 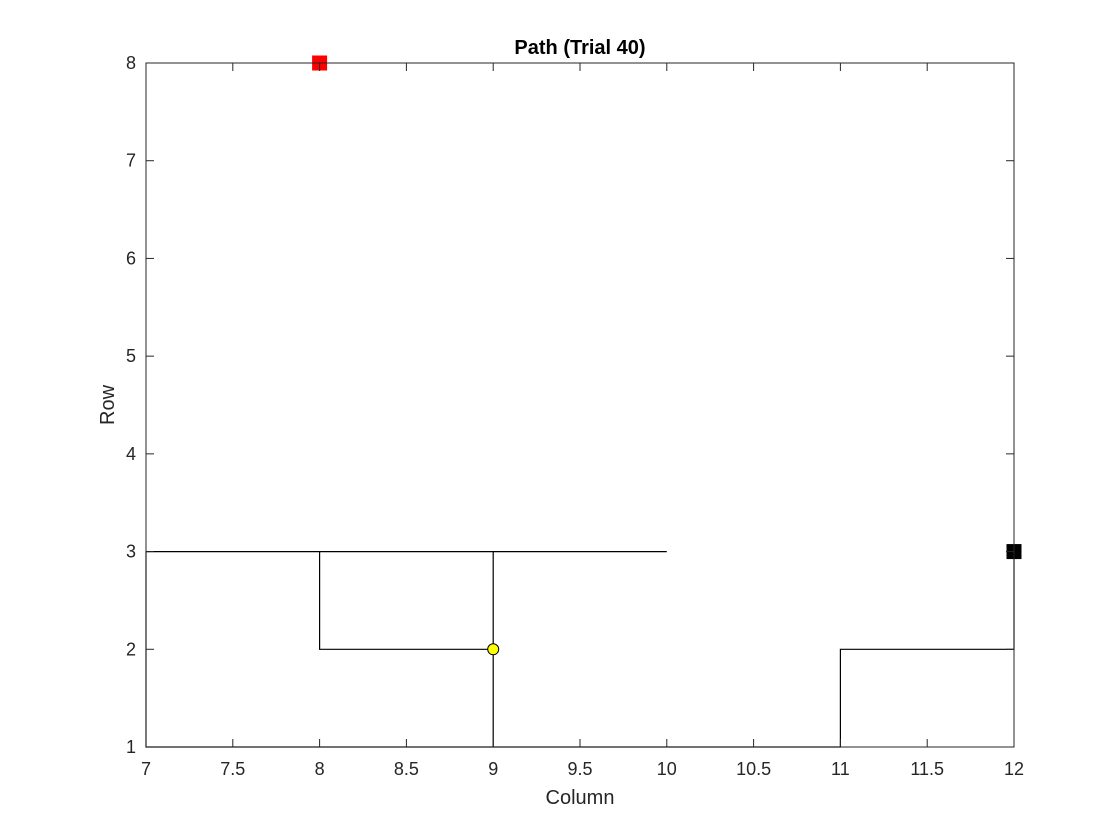 What do you see at coordinates (493, 769) in the screenshot?
I see `x-tick-label: 9` at bounding box center [493, 769].